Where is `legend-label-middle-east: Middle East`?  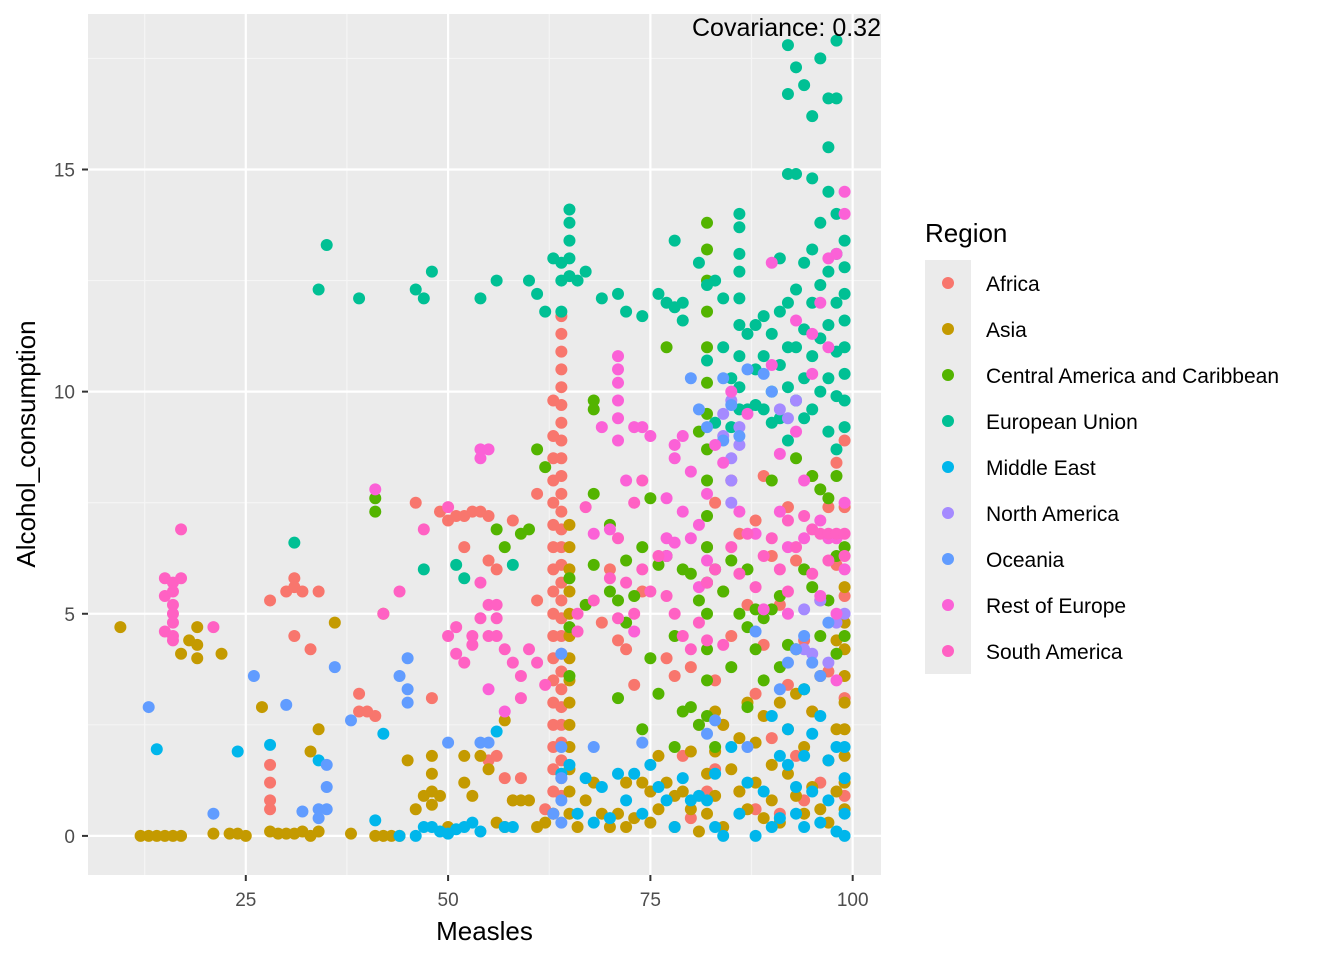
legend-label-middle-east: Middle East is located at coordinates (1041, 468).